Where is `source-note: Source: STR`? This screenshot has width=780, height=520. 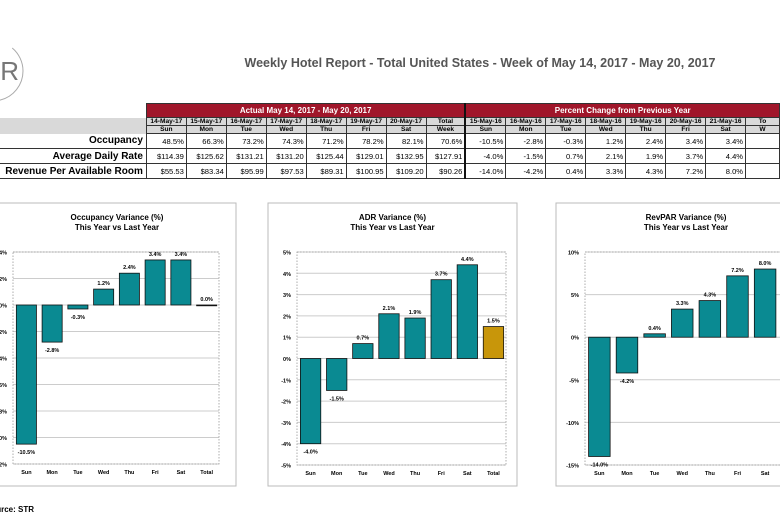 source-note: Source: STR is located at coordinates (17, 509).